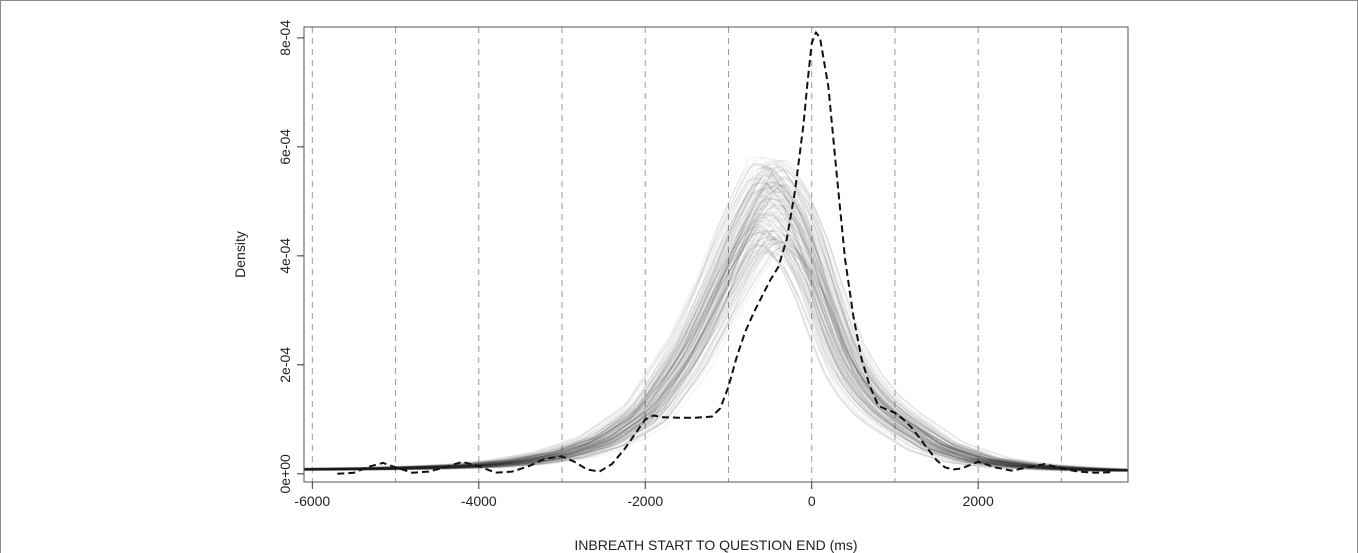 Image resolution: width=1358 pixels, height=553 pixels. What do you see at coordinates (285, 147) in the screenshot?
I see `y-tick-label: 6e-04` at bounding box center [285, 147].